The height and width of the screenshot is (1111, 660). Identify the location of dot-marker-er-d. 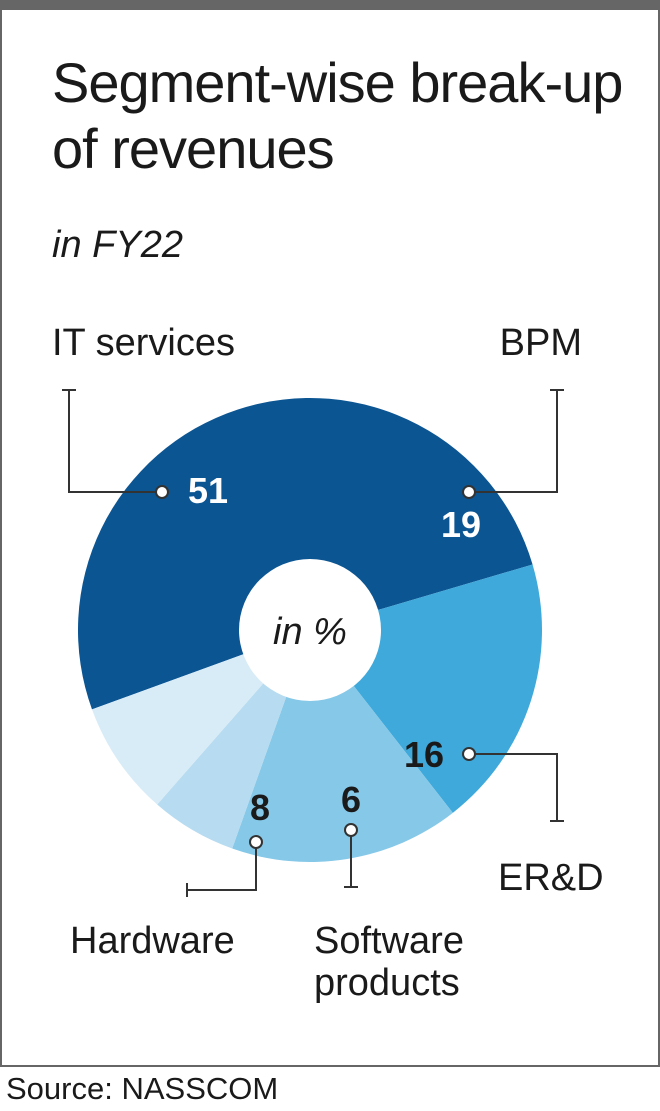
(469, 754).